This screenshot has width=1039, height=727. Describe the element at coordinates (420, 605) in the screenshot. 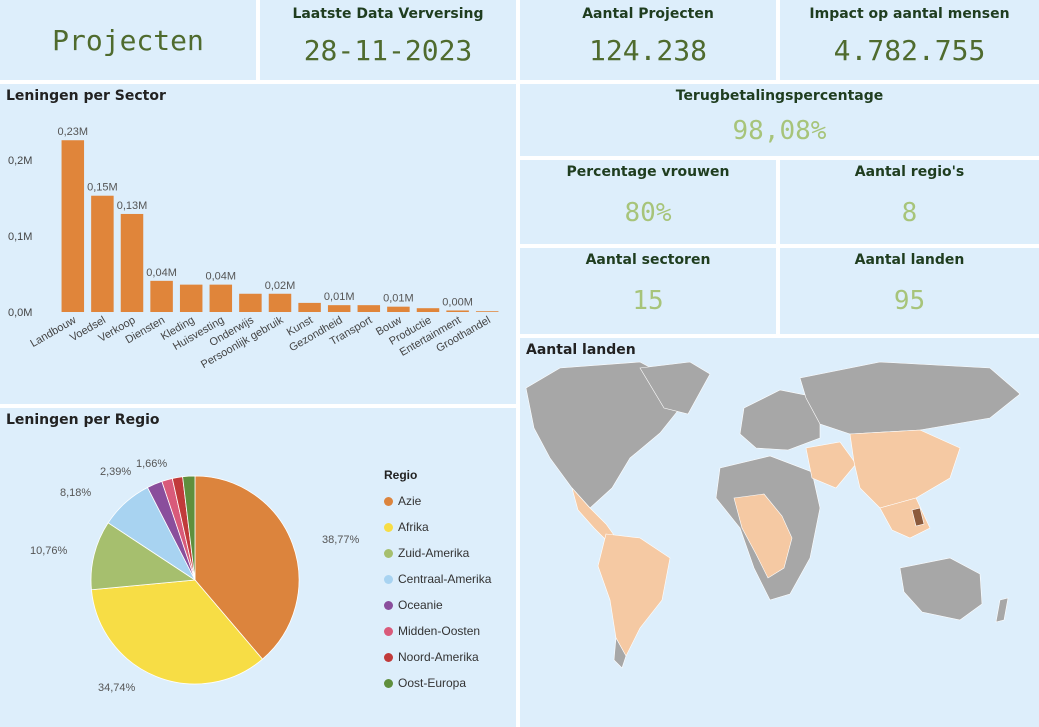

I see `legend-label: Oceanie` at that location.